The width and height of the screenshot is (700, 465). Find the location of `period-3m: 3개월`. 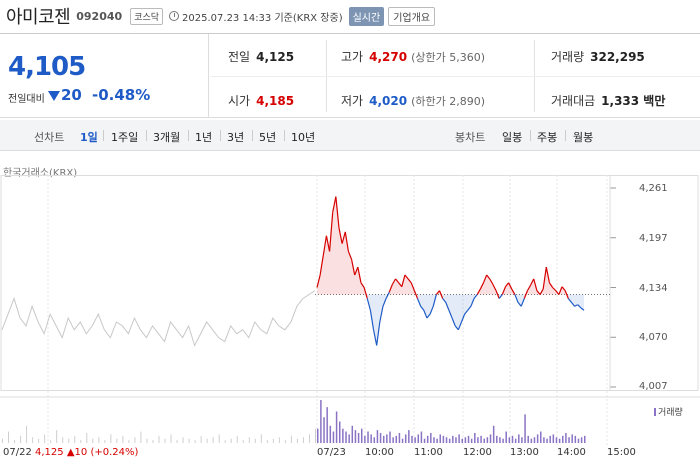

period-3m: 3개월 is located at coordinates (167, 137).